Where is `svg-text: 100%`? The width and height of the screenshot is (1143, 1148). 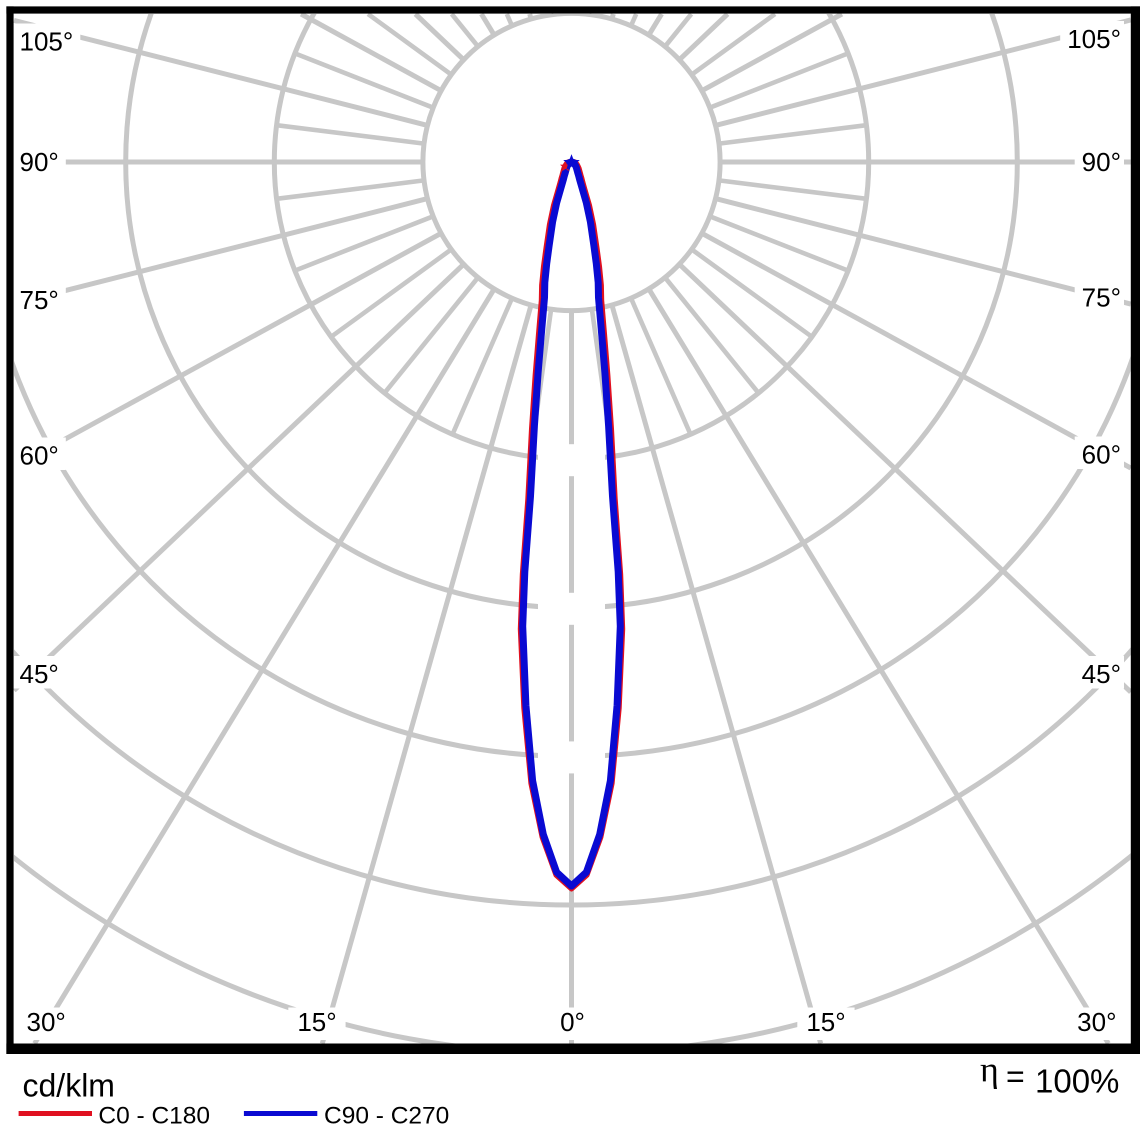 svg-text: 100% is located at coordinates (1077, 1081).